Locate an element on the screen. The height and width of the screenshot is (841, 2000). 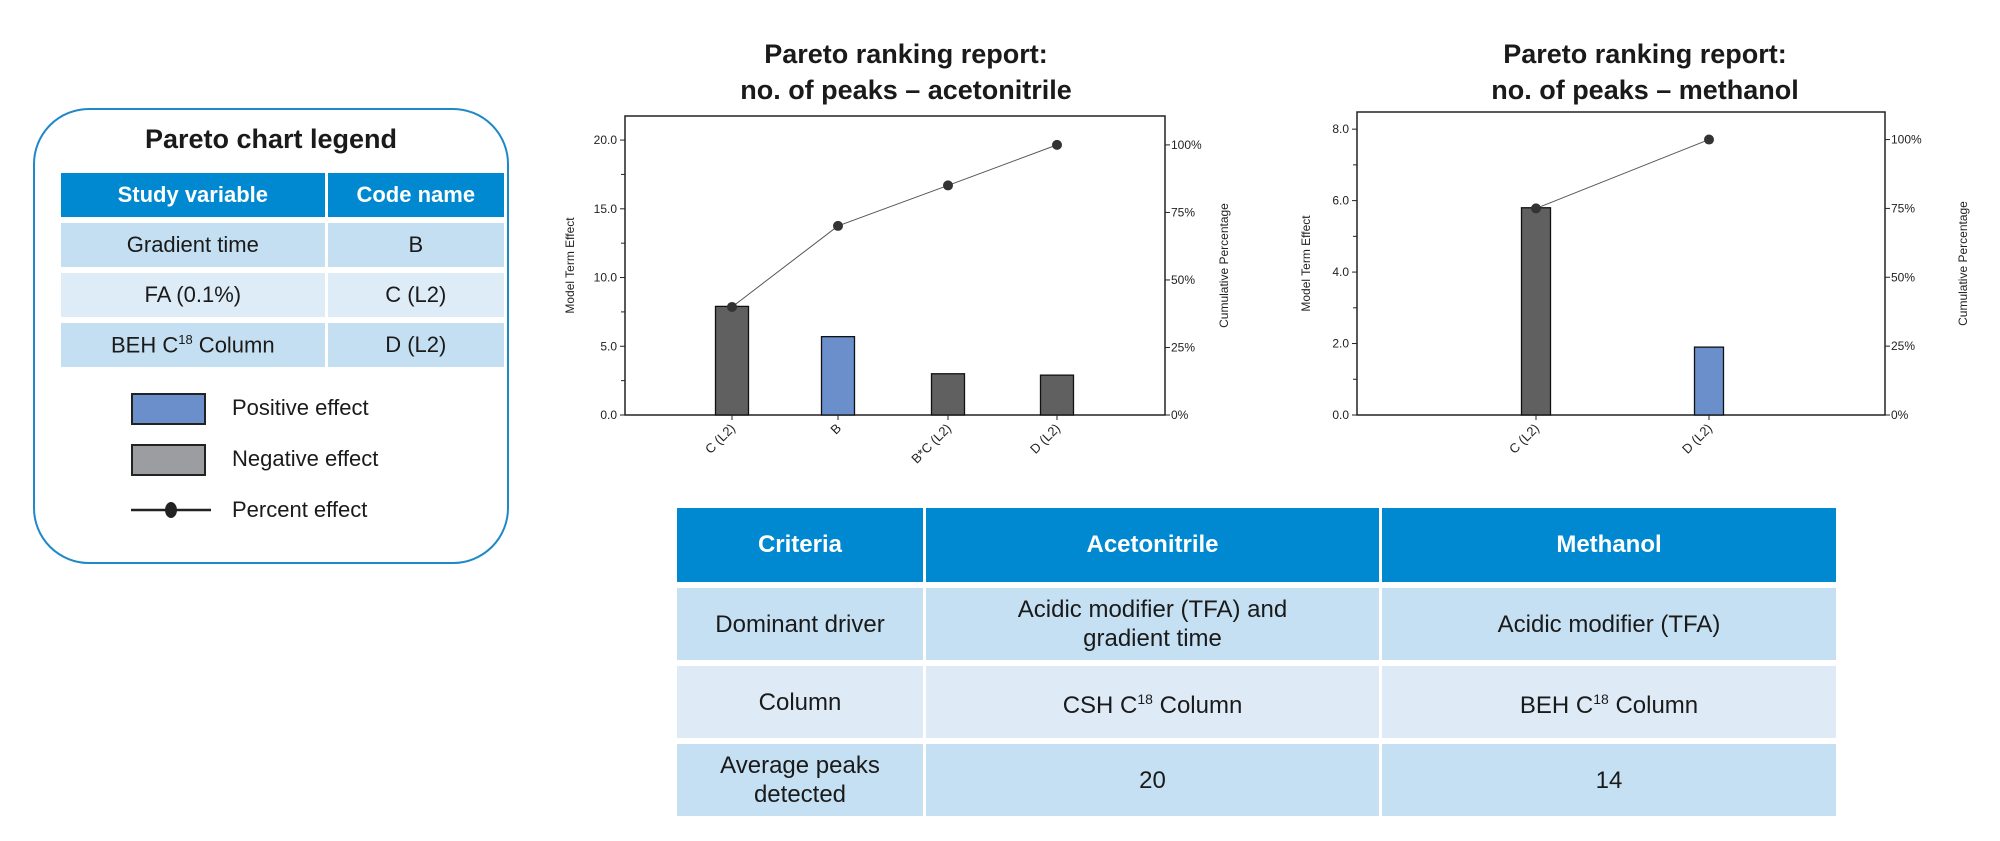
legend-title: Pareto chart legend is located at coordinates (271, 139).